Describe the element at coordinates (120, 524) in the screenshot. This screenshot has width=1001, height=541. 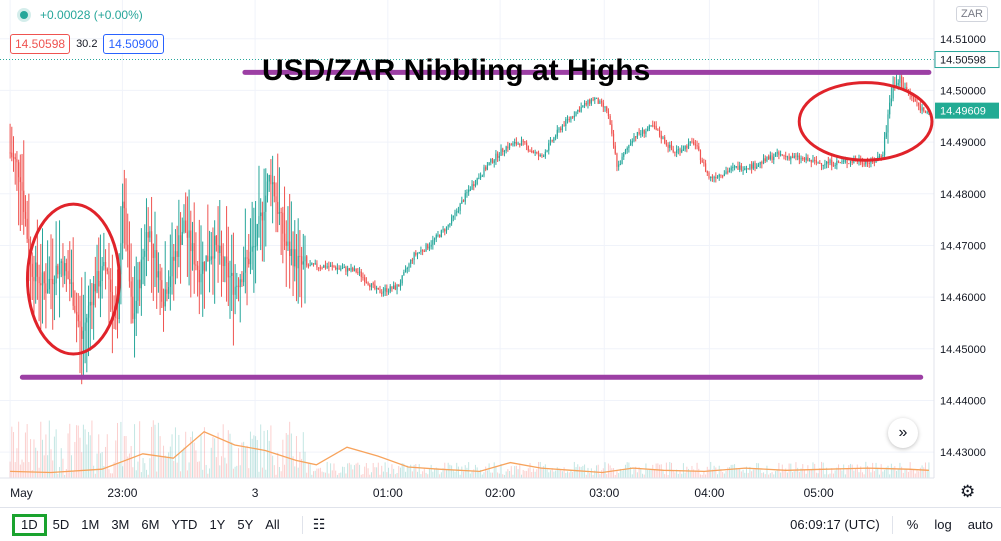
I see `timeframe-3m: 3M` at that location.